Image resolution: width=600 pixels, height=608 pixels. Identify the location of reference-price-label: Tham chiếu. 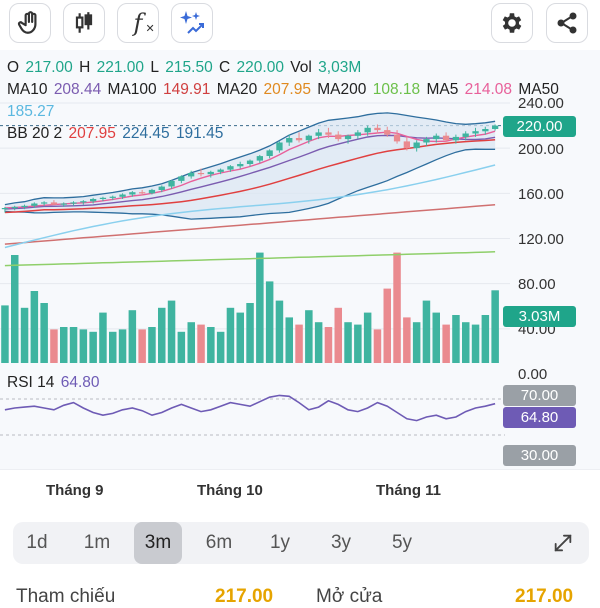
(66, 596).